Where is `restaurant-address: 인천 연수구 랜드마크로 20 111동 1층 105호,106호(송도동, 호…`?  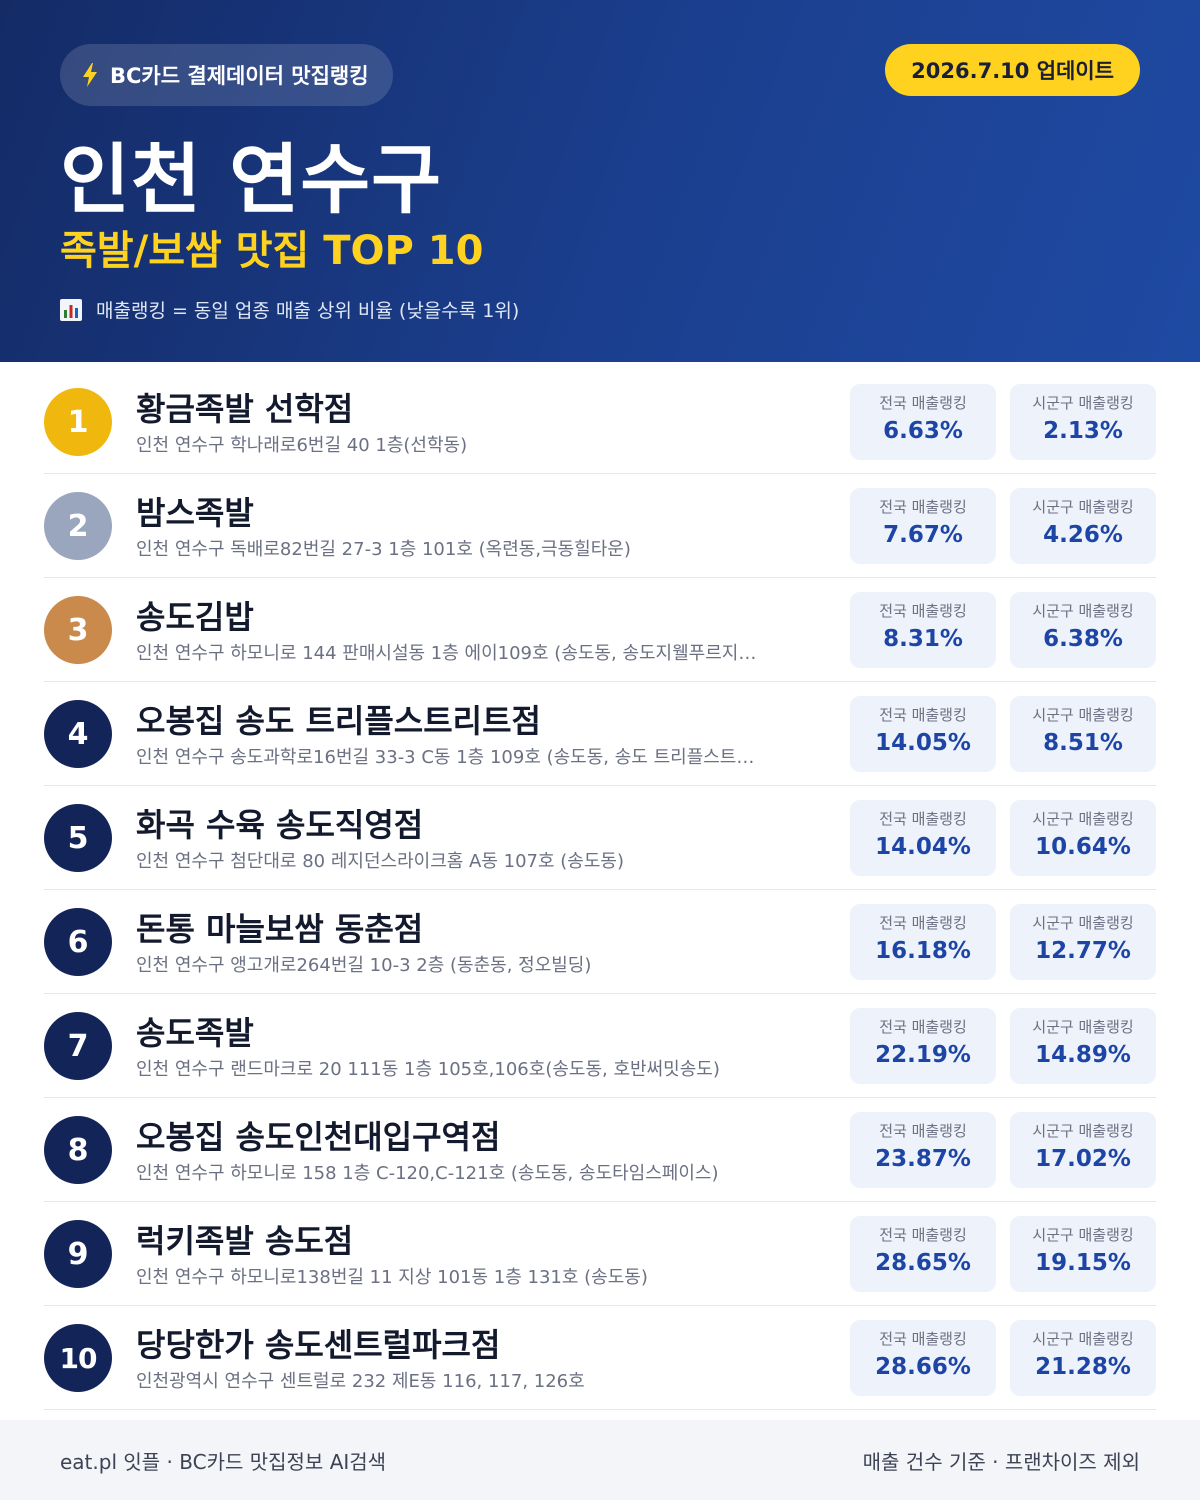
restaurant-address: 인천 연수구 랜드마크로 20 111동 1층 105호,106호(송도동, 호… is located at coordinates (428, 1069).